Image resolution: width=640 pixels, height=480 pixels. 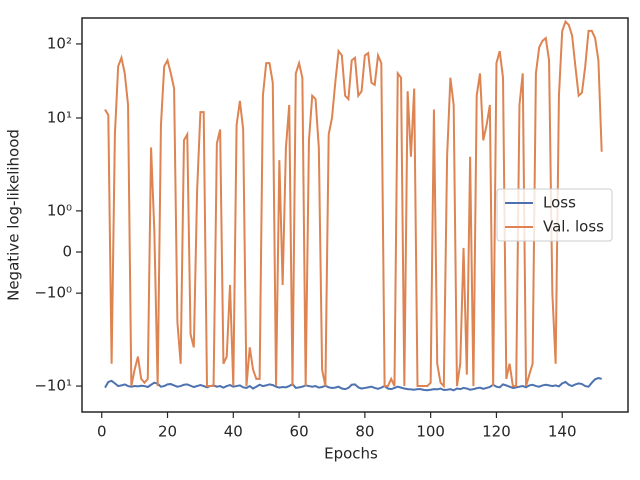 What do you see at coordinates (67, 252) in the screenshot?
I see `y-tick-label: 0` at bounding box center [67, 252].